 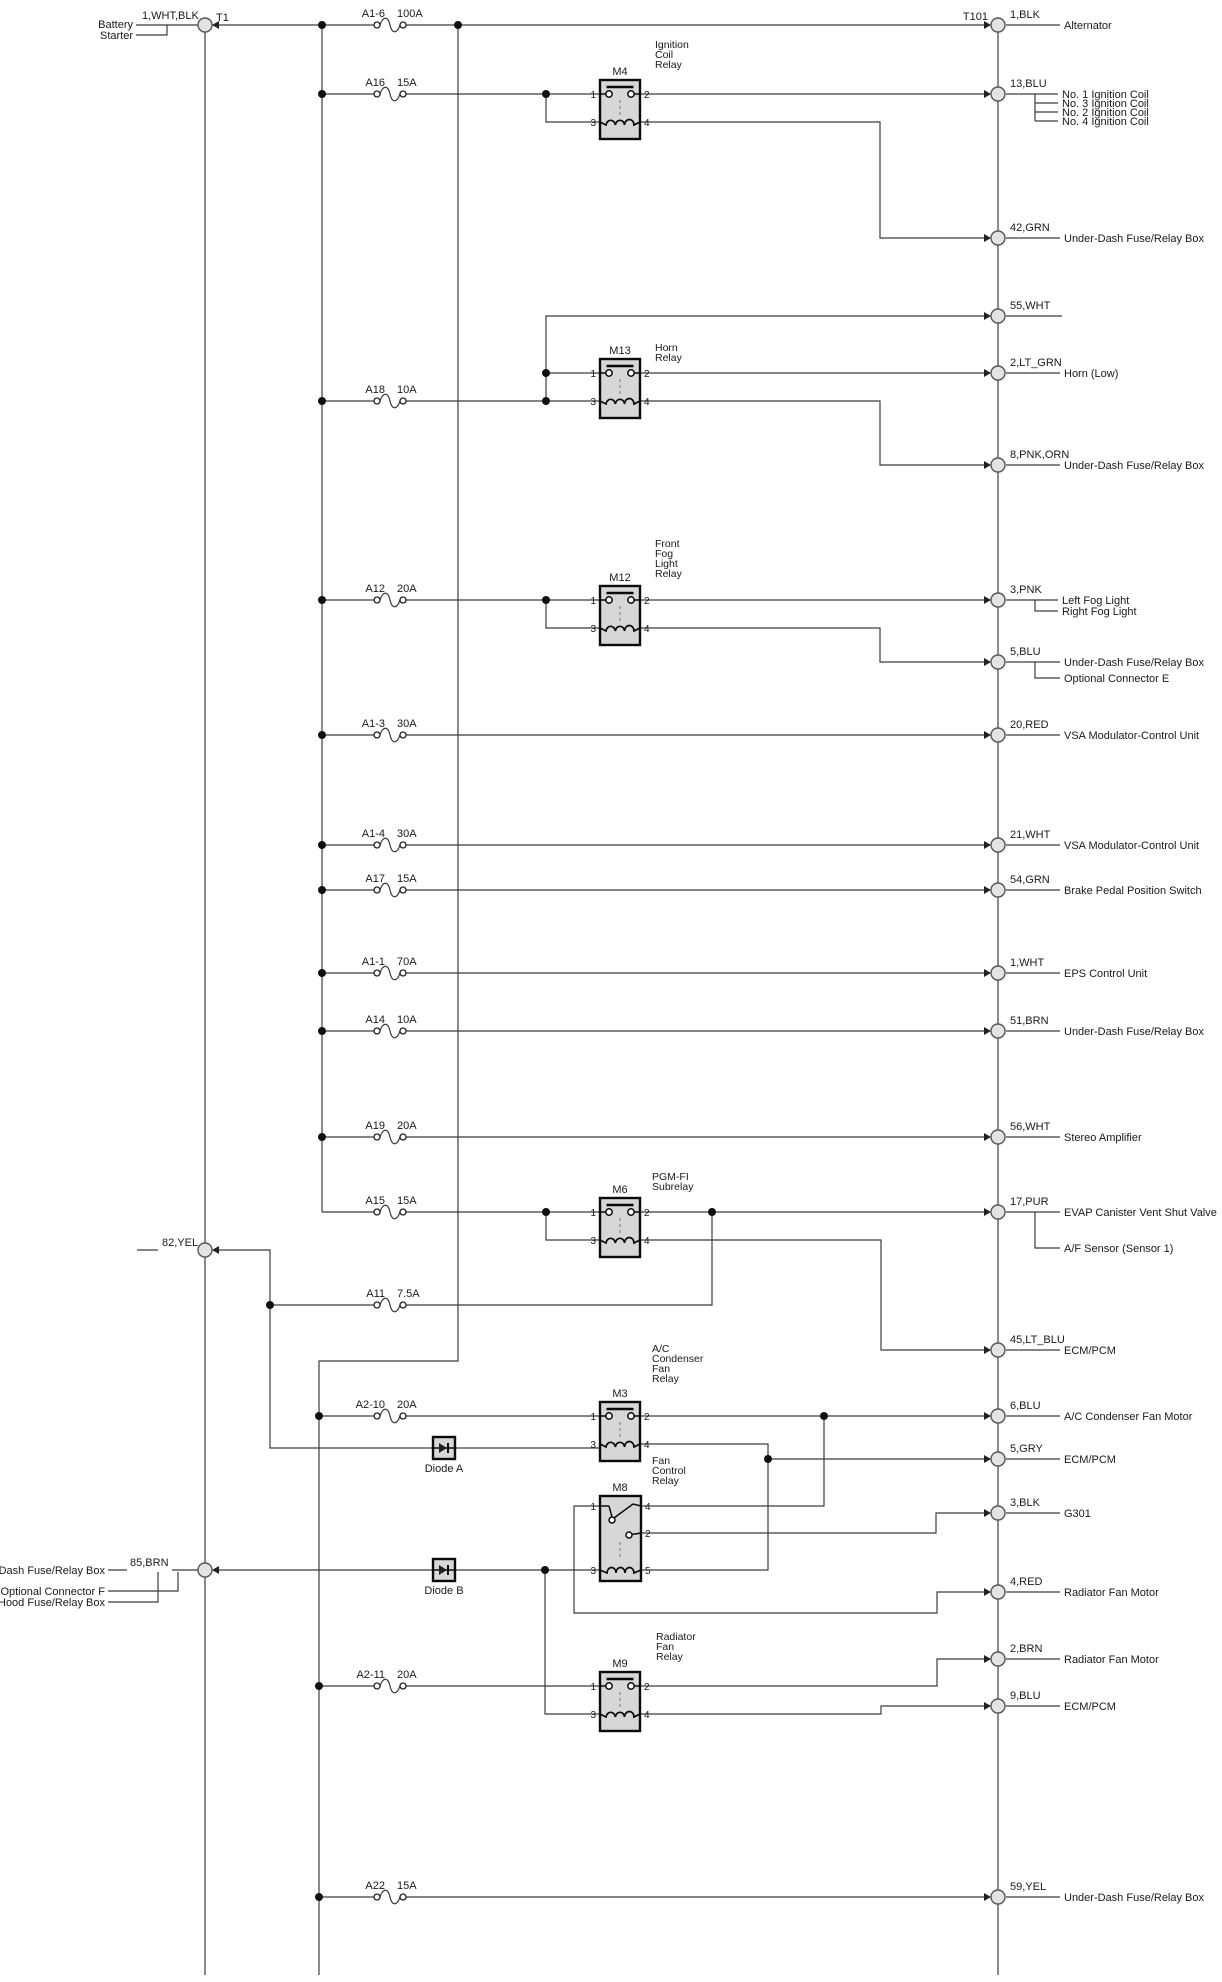 I want to click on wire-label: 1,BLK, so click(x=1025, y=15).